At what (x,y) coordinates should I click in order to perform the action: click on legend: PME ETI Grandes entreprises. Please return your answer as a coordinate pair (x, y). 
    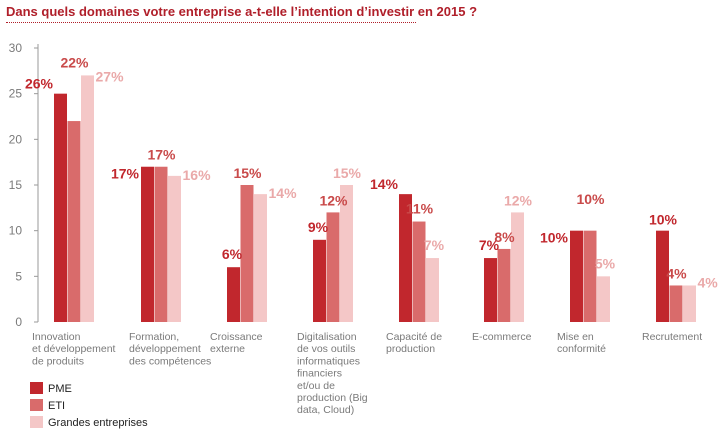
    Looking at the image, I should click on (89, 405).